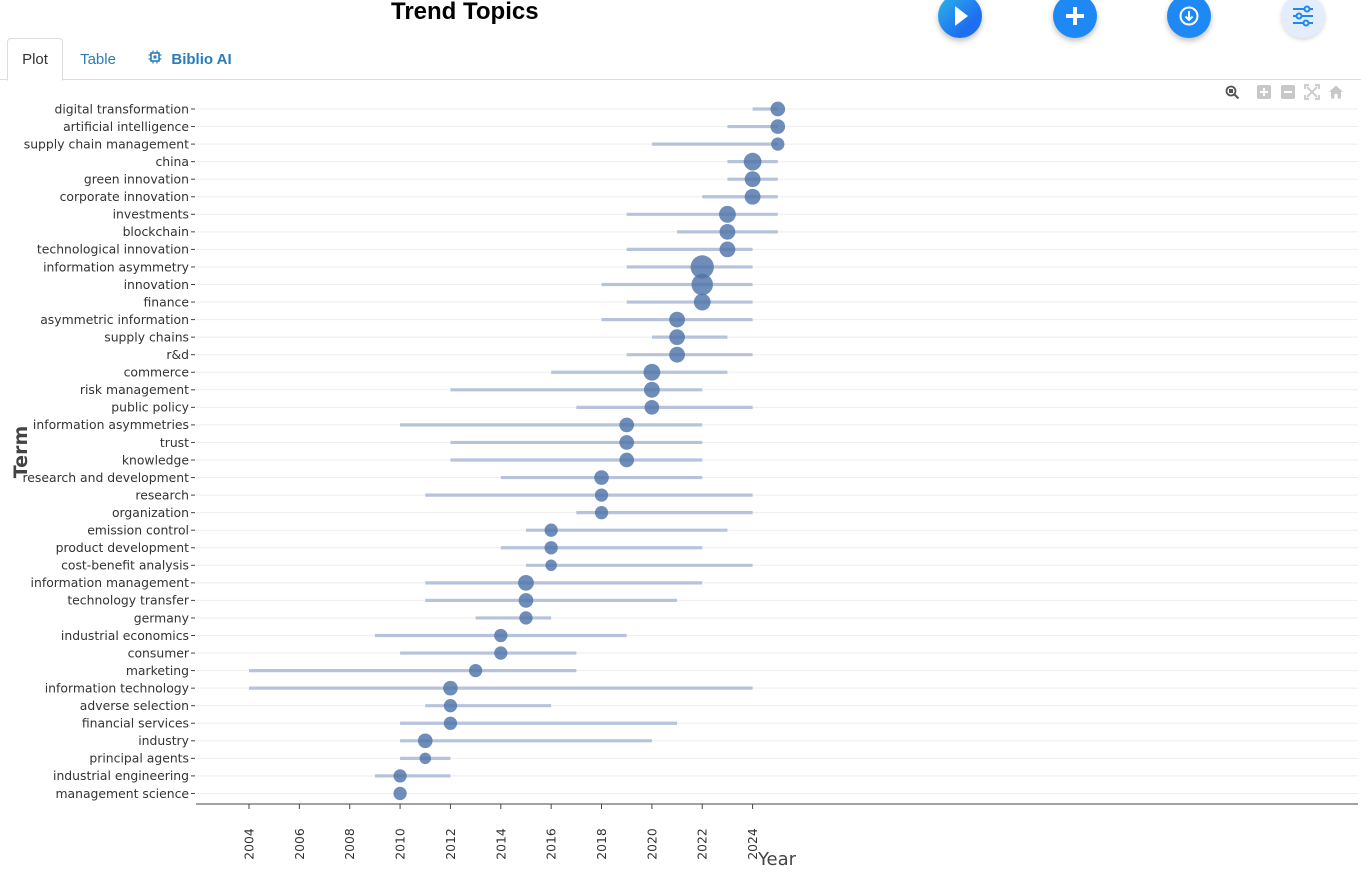 The width and height of the screenshot is (1361, 881). I want to click on y-tick-label: public policy, so click(150, 407).